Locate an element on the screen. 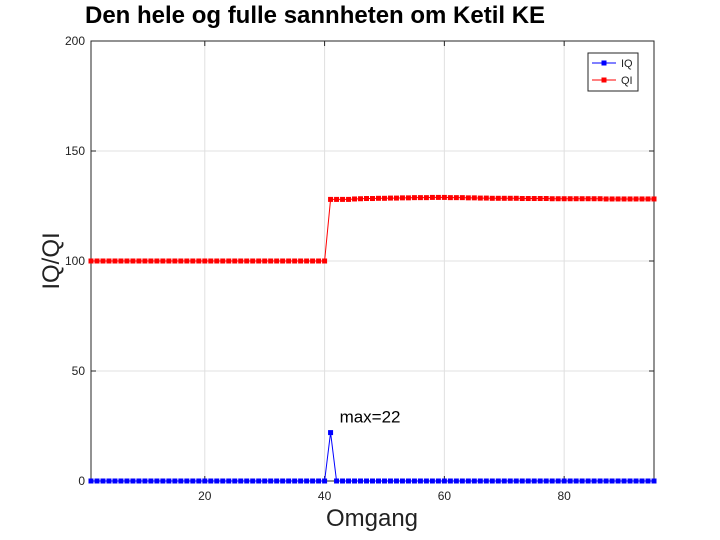  y-tick-label: 200 is located at coordinates (75, 41).